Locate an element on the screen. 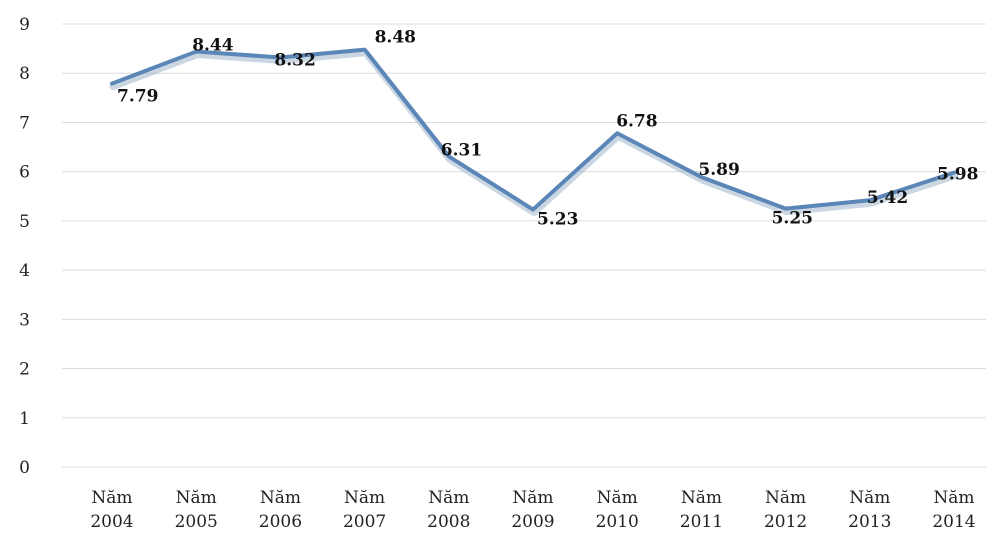 This screenshot has height=550, width=998. x-tick-label: Năm 2005 is located at coordinates (196, 510).